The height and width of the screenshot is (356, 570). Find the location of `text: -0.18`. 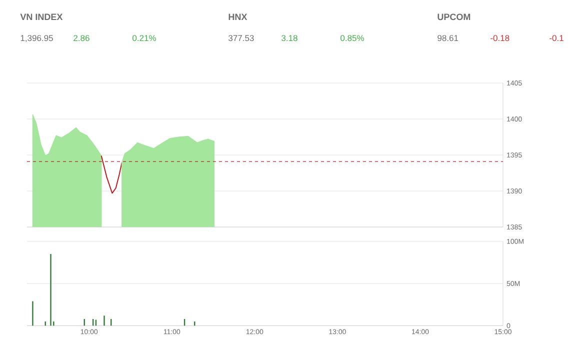

text: -0.18 is located at coordinates (500, 38).